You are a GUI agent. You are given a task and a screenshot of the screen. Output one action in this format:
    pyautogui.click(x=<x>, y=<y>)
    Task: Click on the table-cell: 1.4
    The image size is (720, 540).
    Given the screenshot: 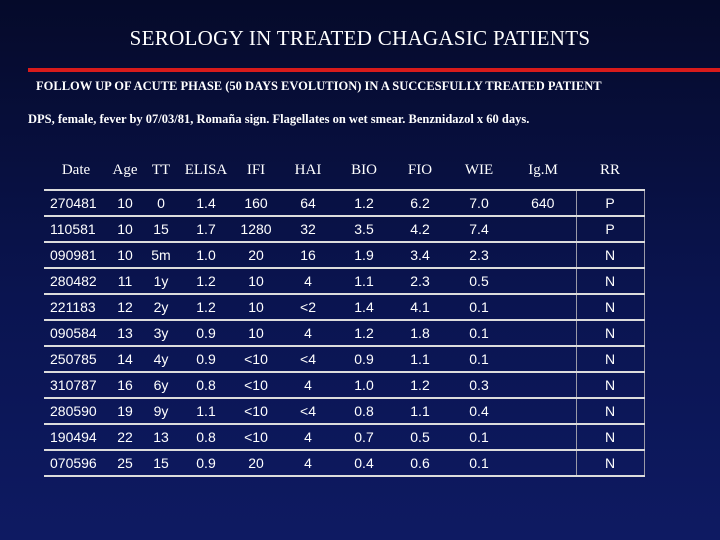 What is the action you would take?
    pyautogui.click(x=206, y=203)
    